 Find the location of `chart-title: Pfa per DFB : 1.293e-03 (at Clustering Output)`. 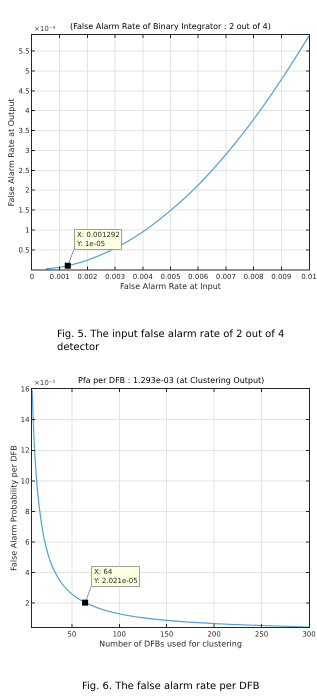

chart-title: Pfa per DFB : 1.293e-03 (at Clustering Output) is located at coordinates (171, 380).